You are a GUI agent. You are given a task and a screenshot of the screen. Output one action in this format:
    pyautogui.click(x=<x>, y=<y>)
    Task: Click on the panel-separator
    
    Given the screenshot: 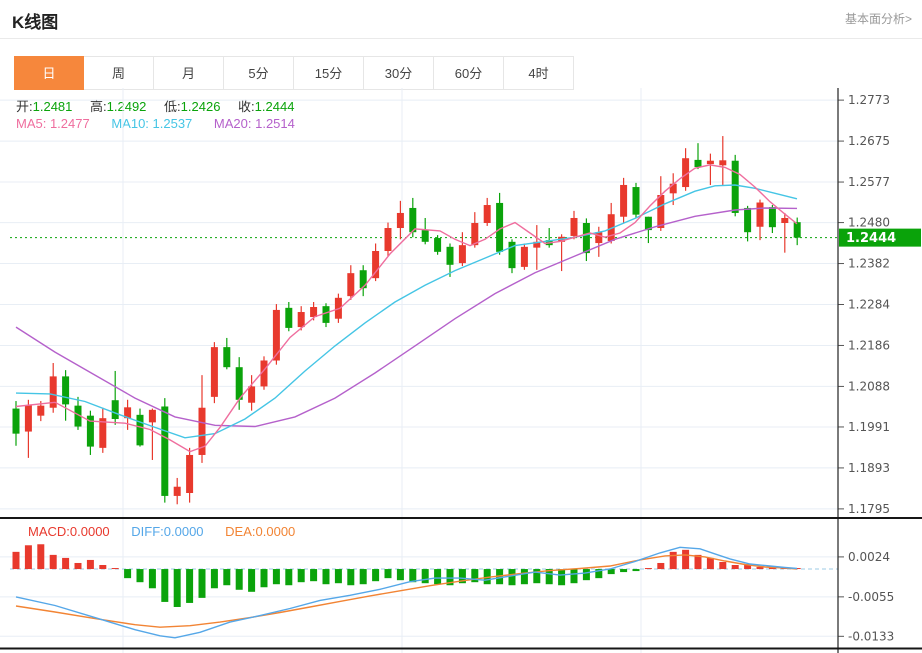 What is the action you would take?
    pyautogui.click(x=461, y=518)
    